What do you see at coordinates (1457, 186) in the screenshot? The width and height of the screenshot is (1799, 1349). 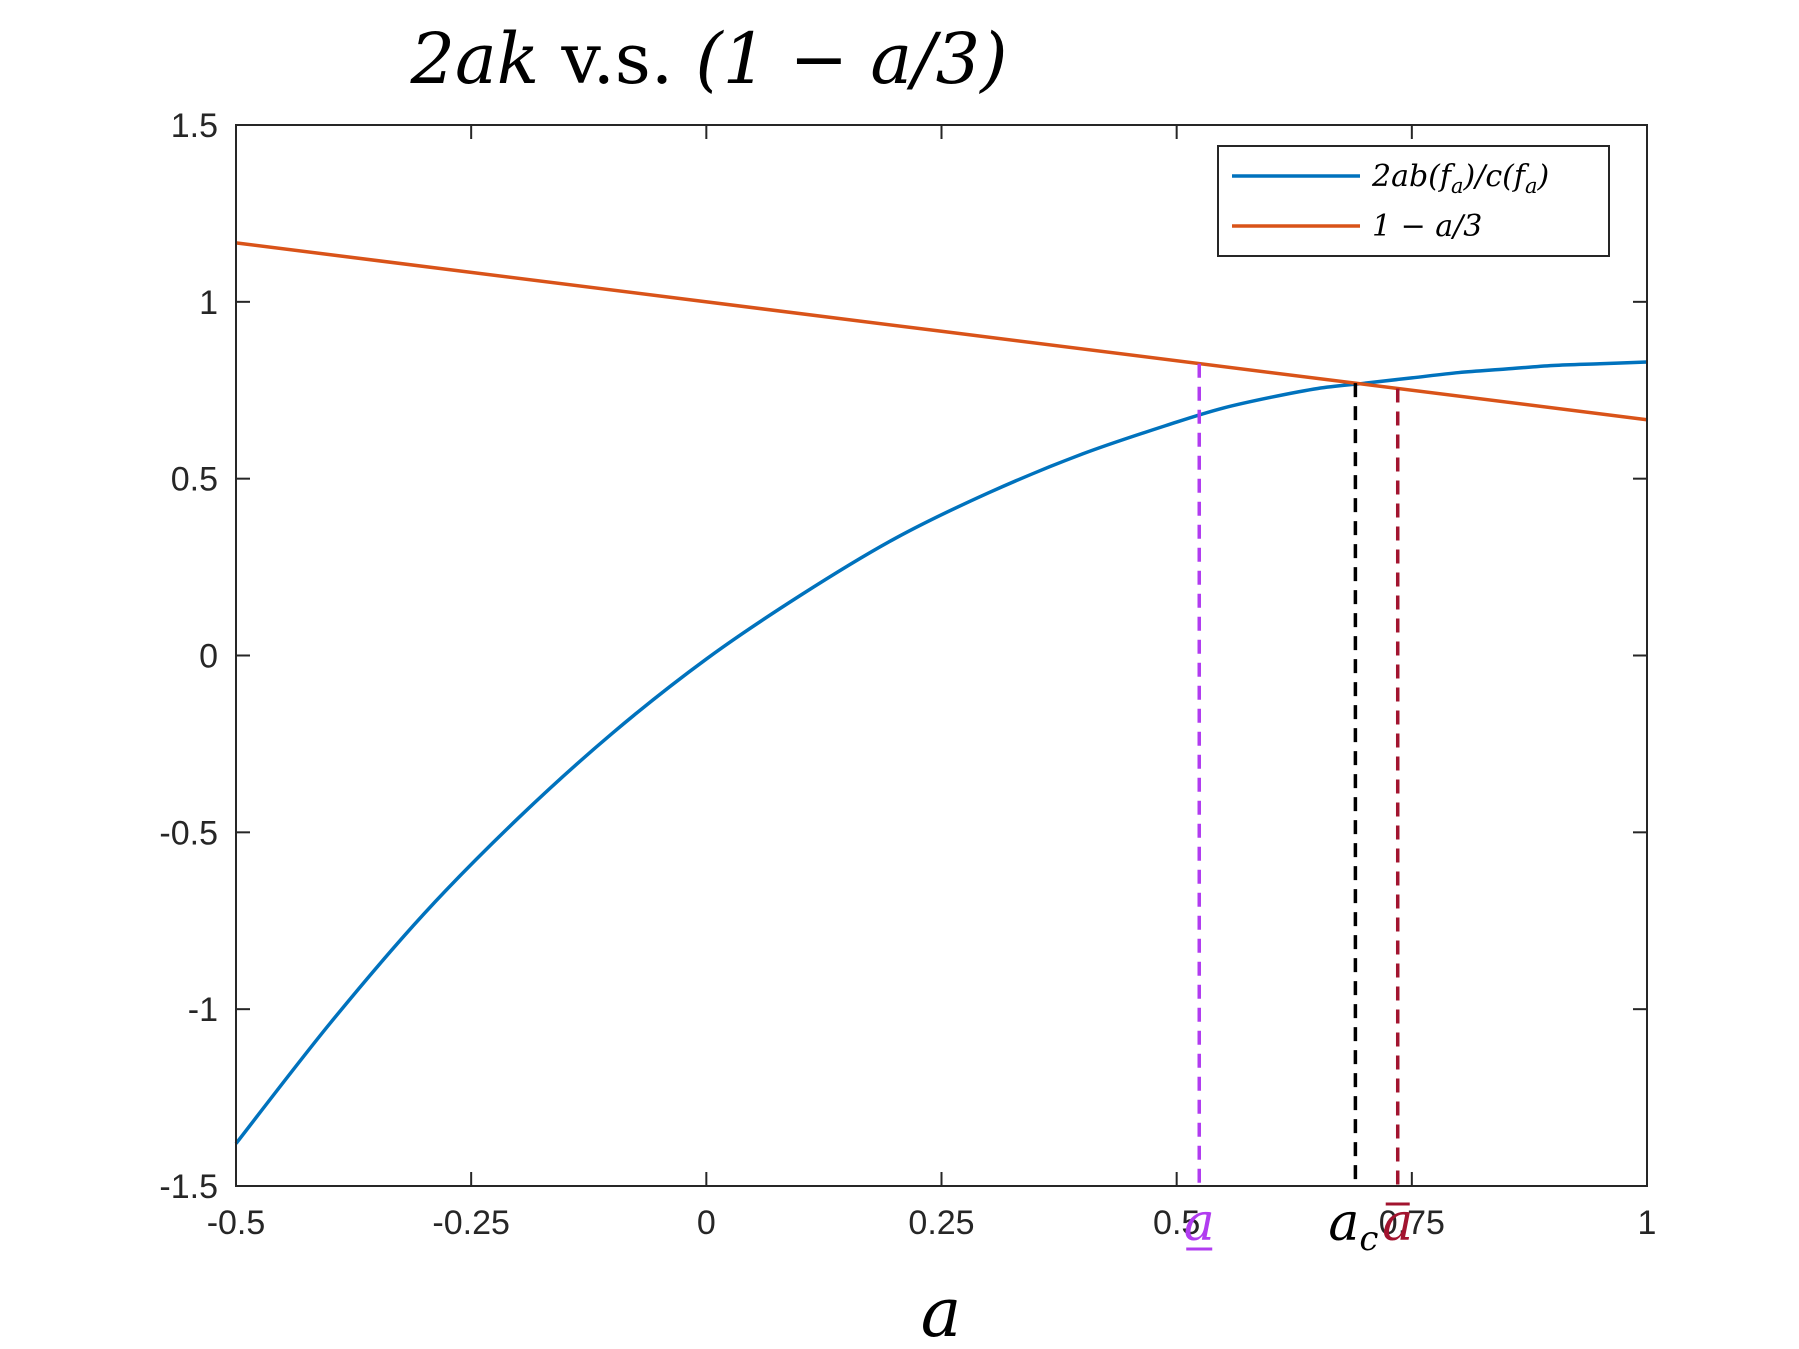 I see `legend-blue-sub: a` at bounding box center [1457, 186].